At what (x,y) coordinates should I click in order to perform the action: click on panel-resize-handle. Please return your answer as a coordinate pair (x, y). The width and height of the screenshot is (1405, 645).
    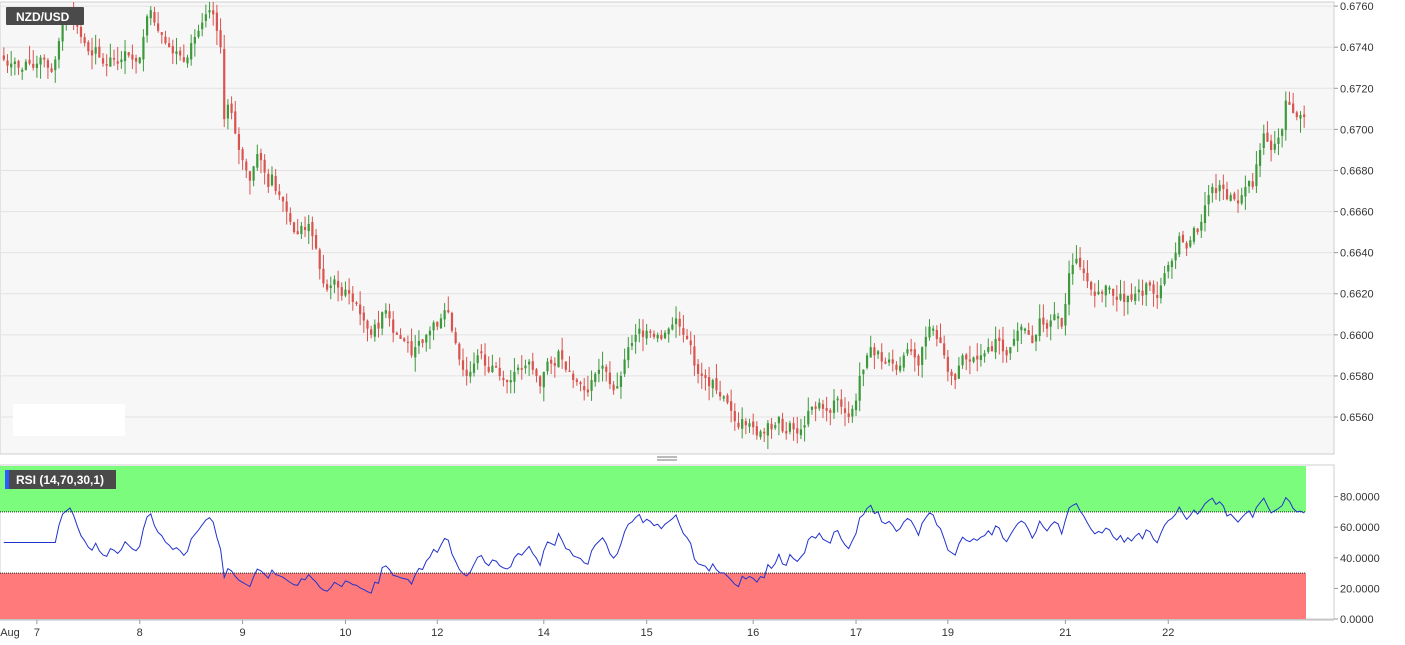
    Looking at the image, I should click on (667, 458).